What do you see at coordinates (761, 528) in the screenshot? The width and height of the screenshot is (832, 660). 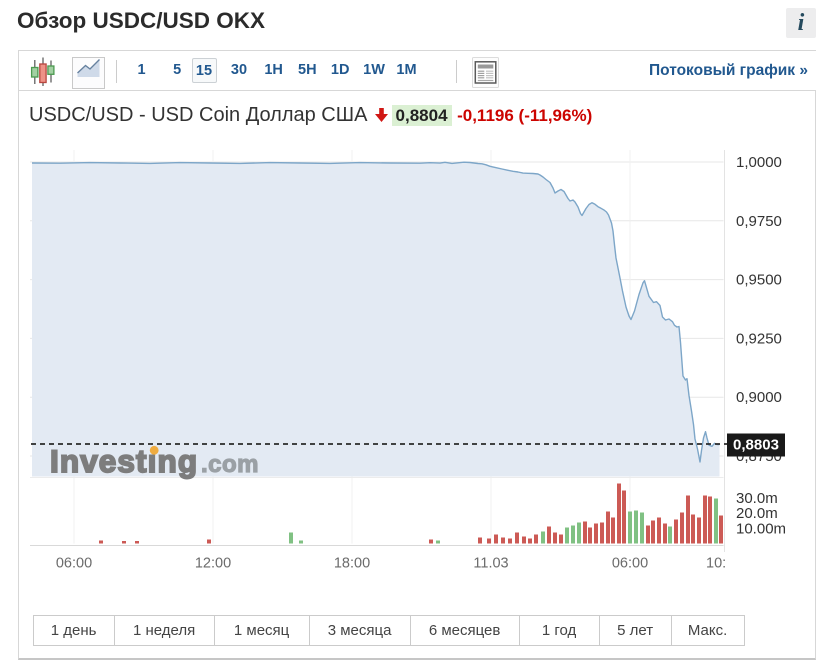 I see `svg-text: 10.00m` at bounding box center [761, 528].